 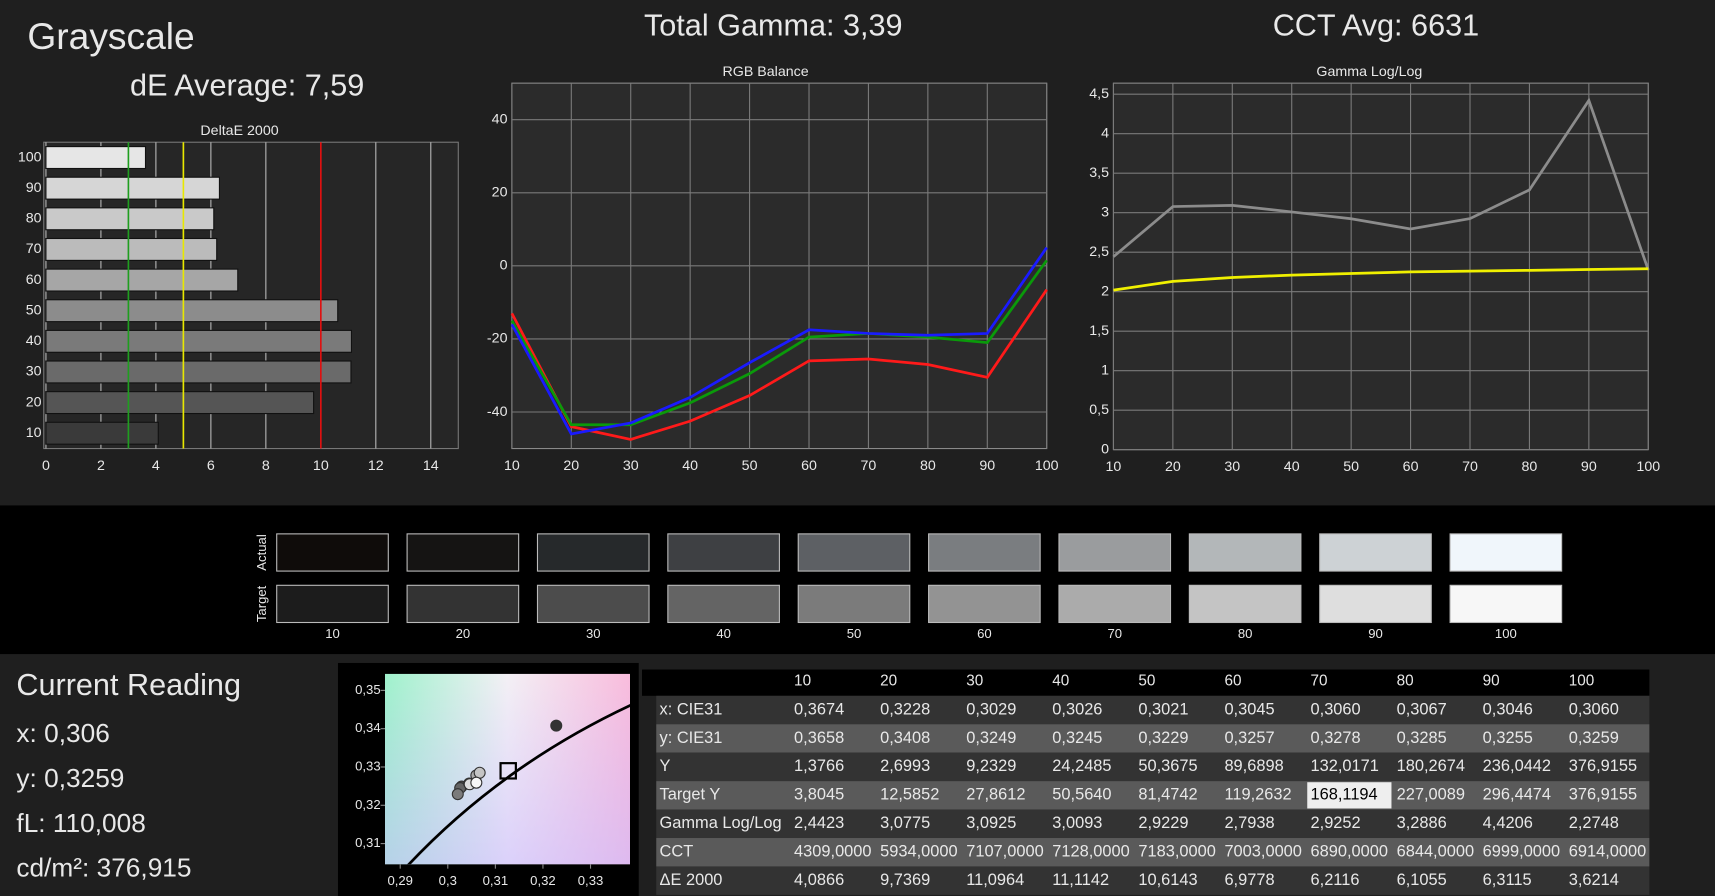 I want to click on y-tick-label: 3,5, so click(x=1099, y=173).